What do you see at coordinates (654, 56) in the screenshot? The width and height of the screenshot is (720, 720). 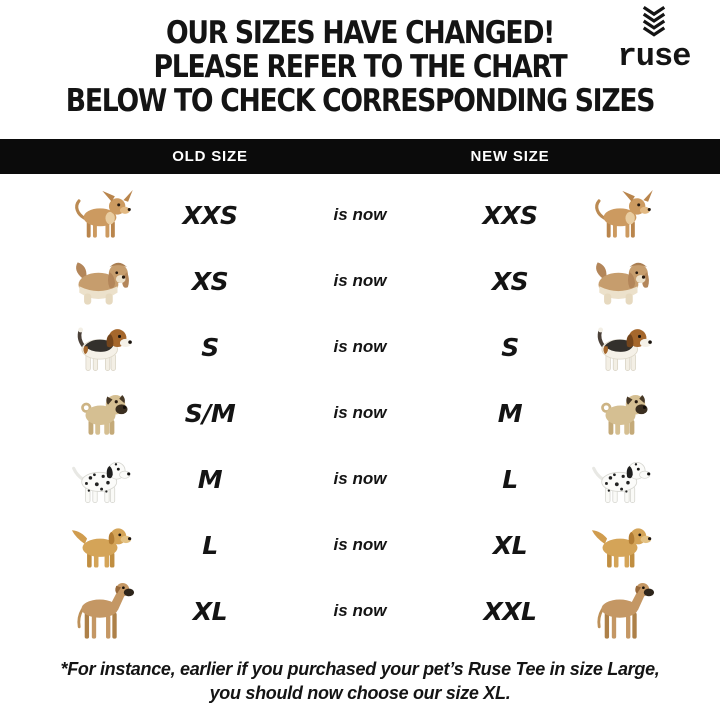 I see `brand-name: ruse` at bounding box center [654, 56].